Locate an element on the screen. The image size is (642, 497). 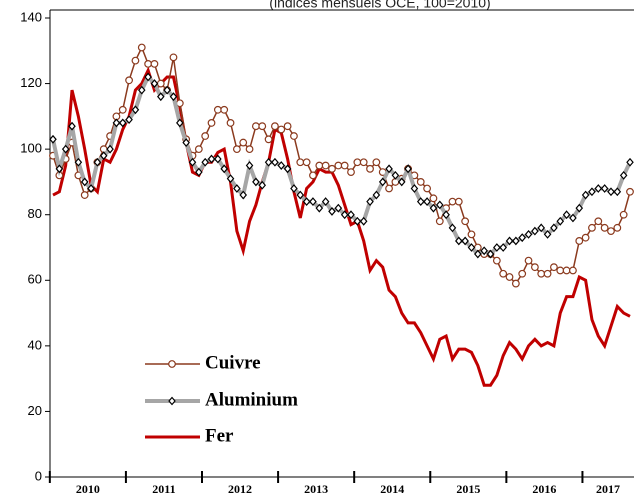
legend-label: Fer is located at coordinates (219, 435).